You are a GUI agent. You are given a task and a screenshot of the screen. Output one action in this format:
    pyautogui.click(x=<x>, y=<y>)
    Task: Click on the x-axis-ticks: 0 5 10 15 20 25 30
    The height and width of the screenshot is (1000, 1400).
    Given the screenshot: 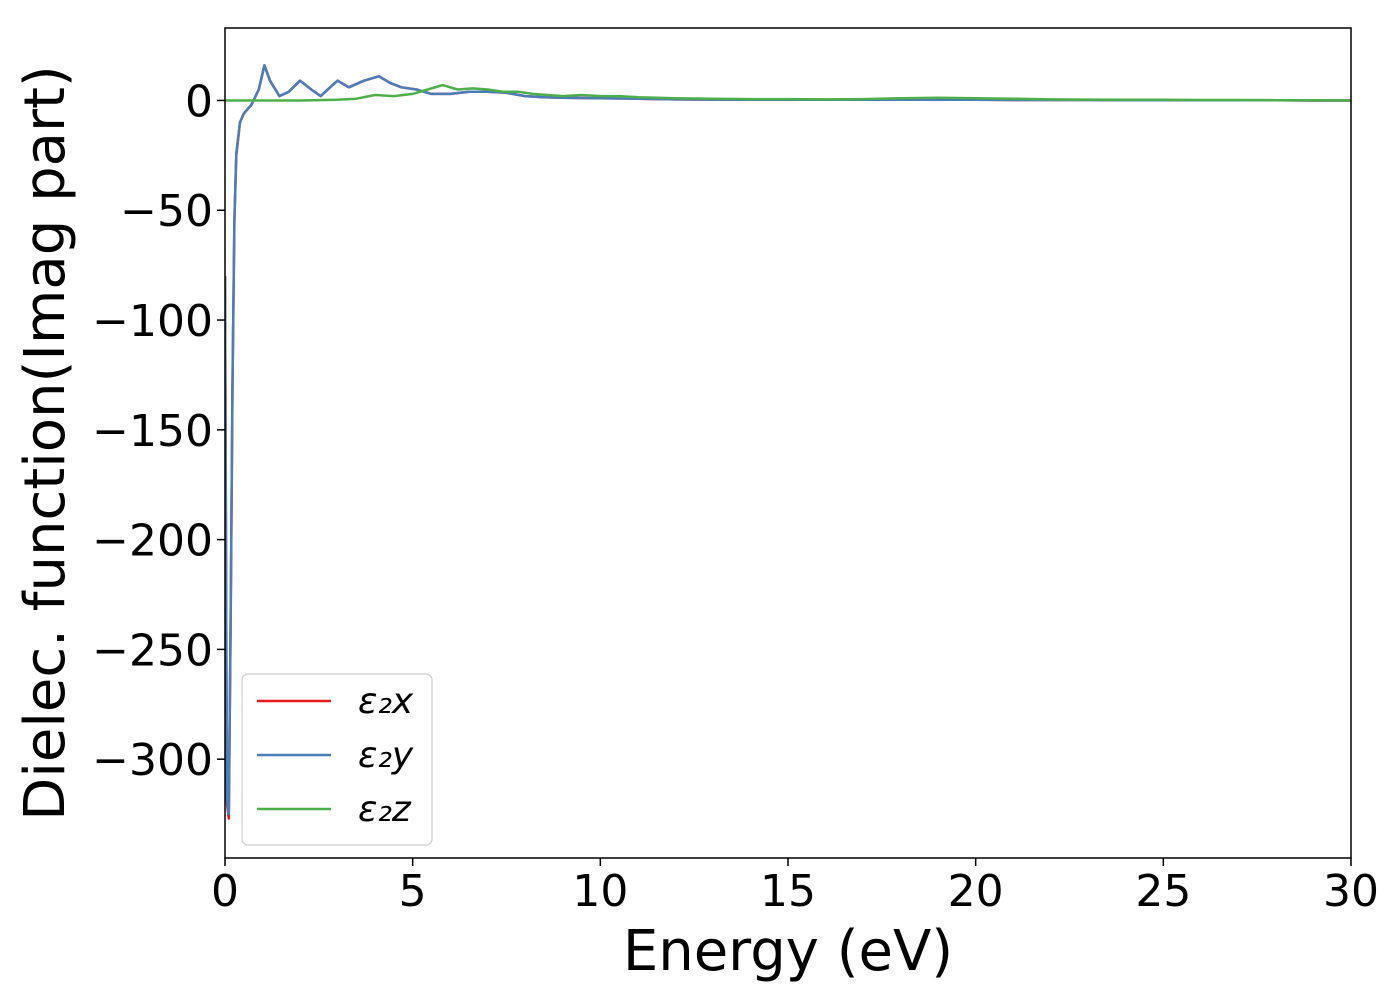 What is the action you would take?
    pyautogui.click(x=795, y=887)
    